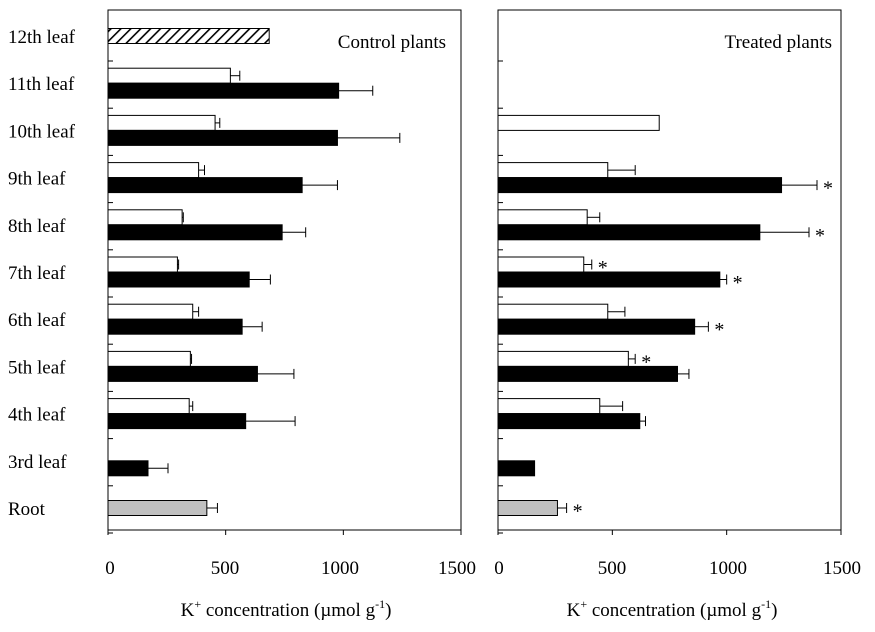 Image resolution: width=875 pixels, height=632 pixels. What do you see at coordinates (37, 462) in the screenshot?
I see `category-label-3rd-leaf: 3rd leaf` at bounding box center [37, 462].